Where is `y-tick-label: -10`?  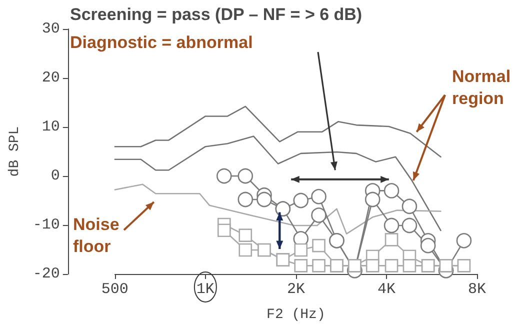
y-tick-label: -10 is located at coordinates (46, 225).